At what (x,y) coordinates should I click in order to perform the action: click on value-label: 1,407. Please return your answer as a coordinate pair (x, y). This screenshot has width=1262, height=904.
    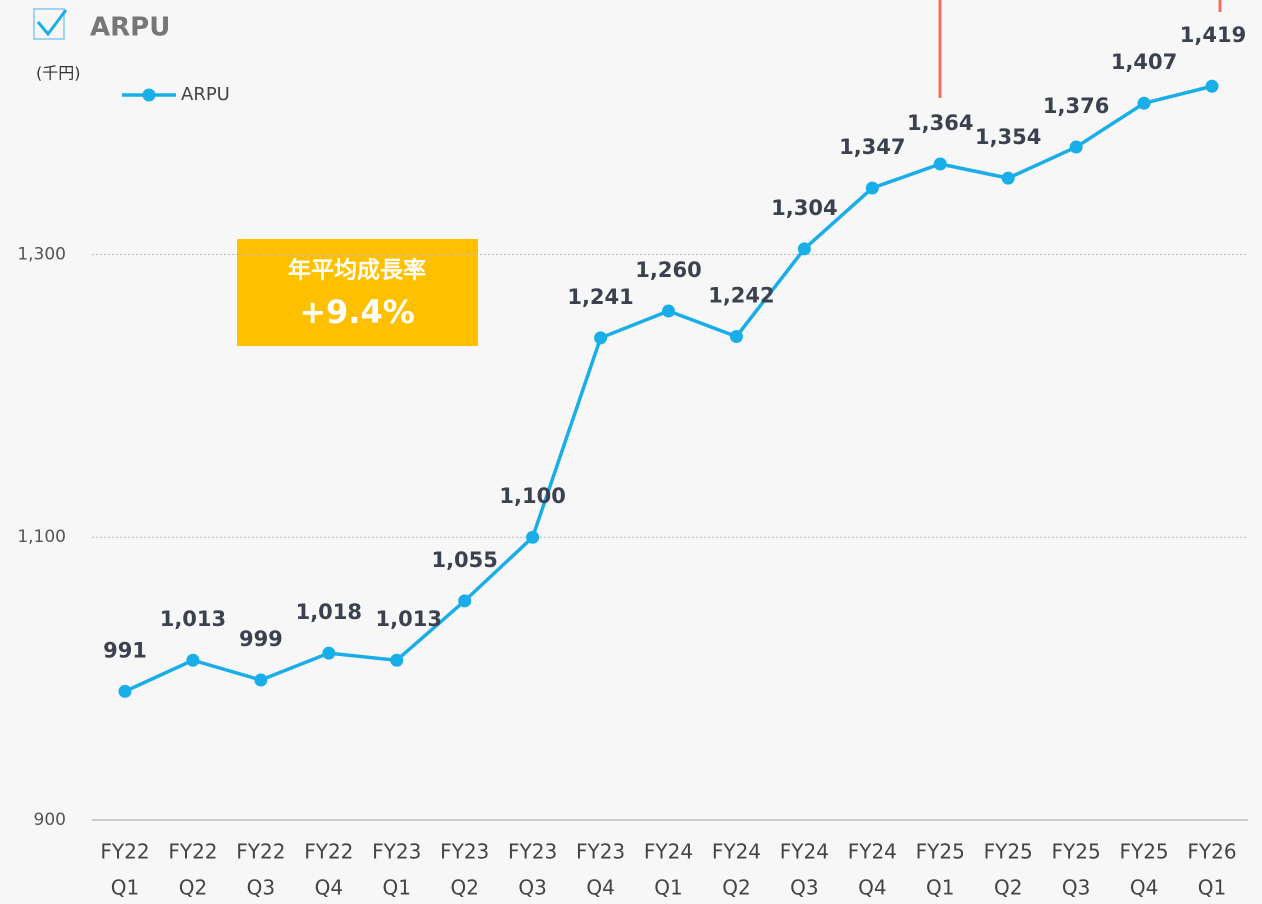
    Looking at the image, I should click on (1144, 62).